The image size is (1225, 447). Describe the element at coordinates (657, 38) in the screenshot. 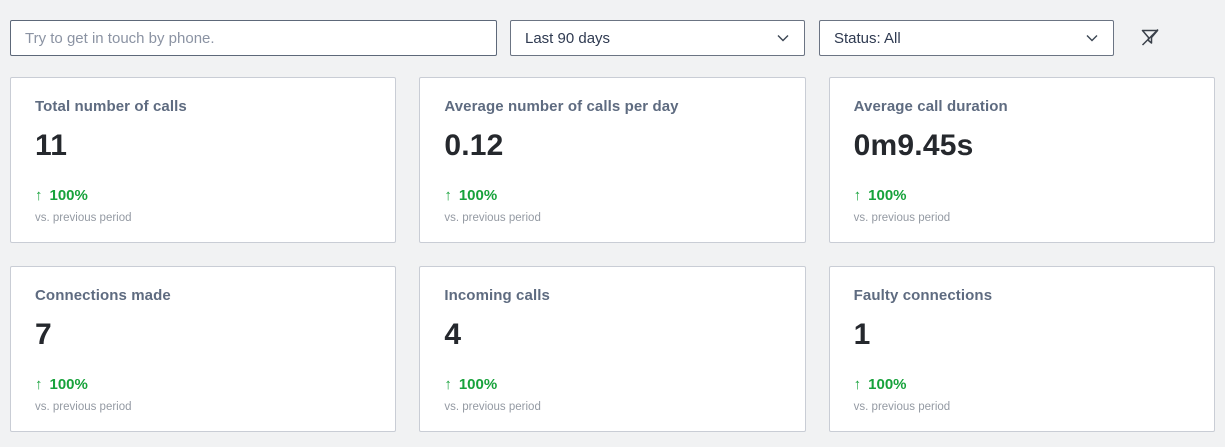

I see `date-range-dropdown: Last 90 days` at that location.